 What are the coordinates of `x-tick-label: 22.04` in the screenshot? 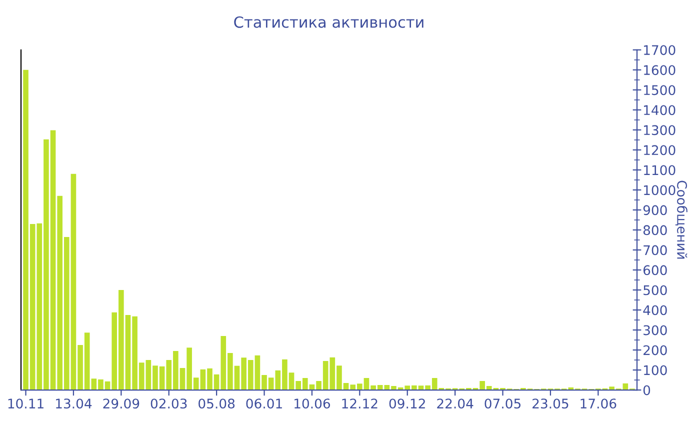 It's located at (455, 403).